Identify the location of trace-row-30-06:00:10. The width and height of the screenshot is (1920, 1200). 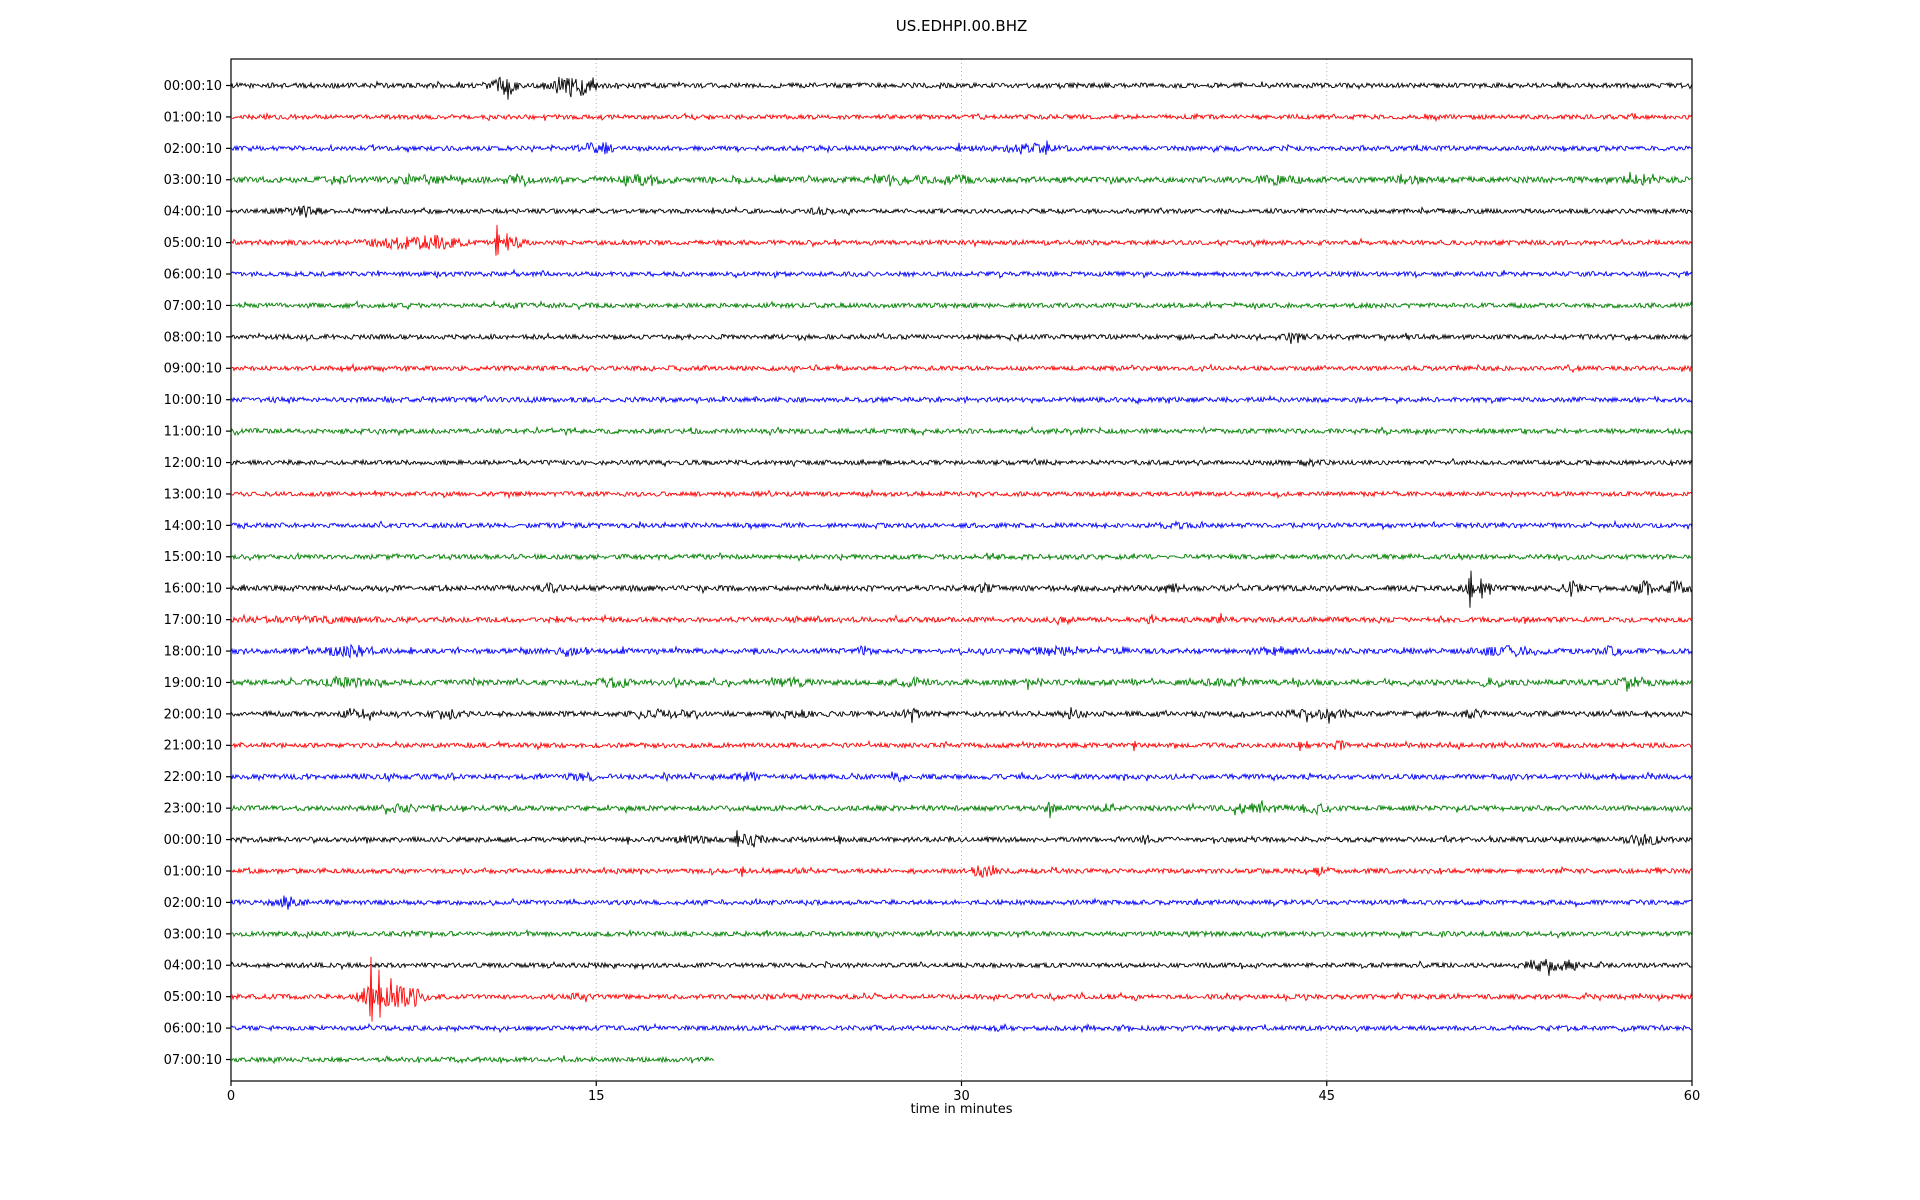
(961, 1028).